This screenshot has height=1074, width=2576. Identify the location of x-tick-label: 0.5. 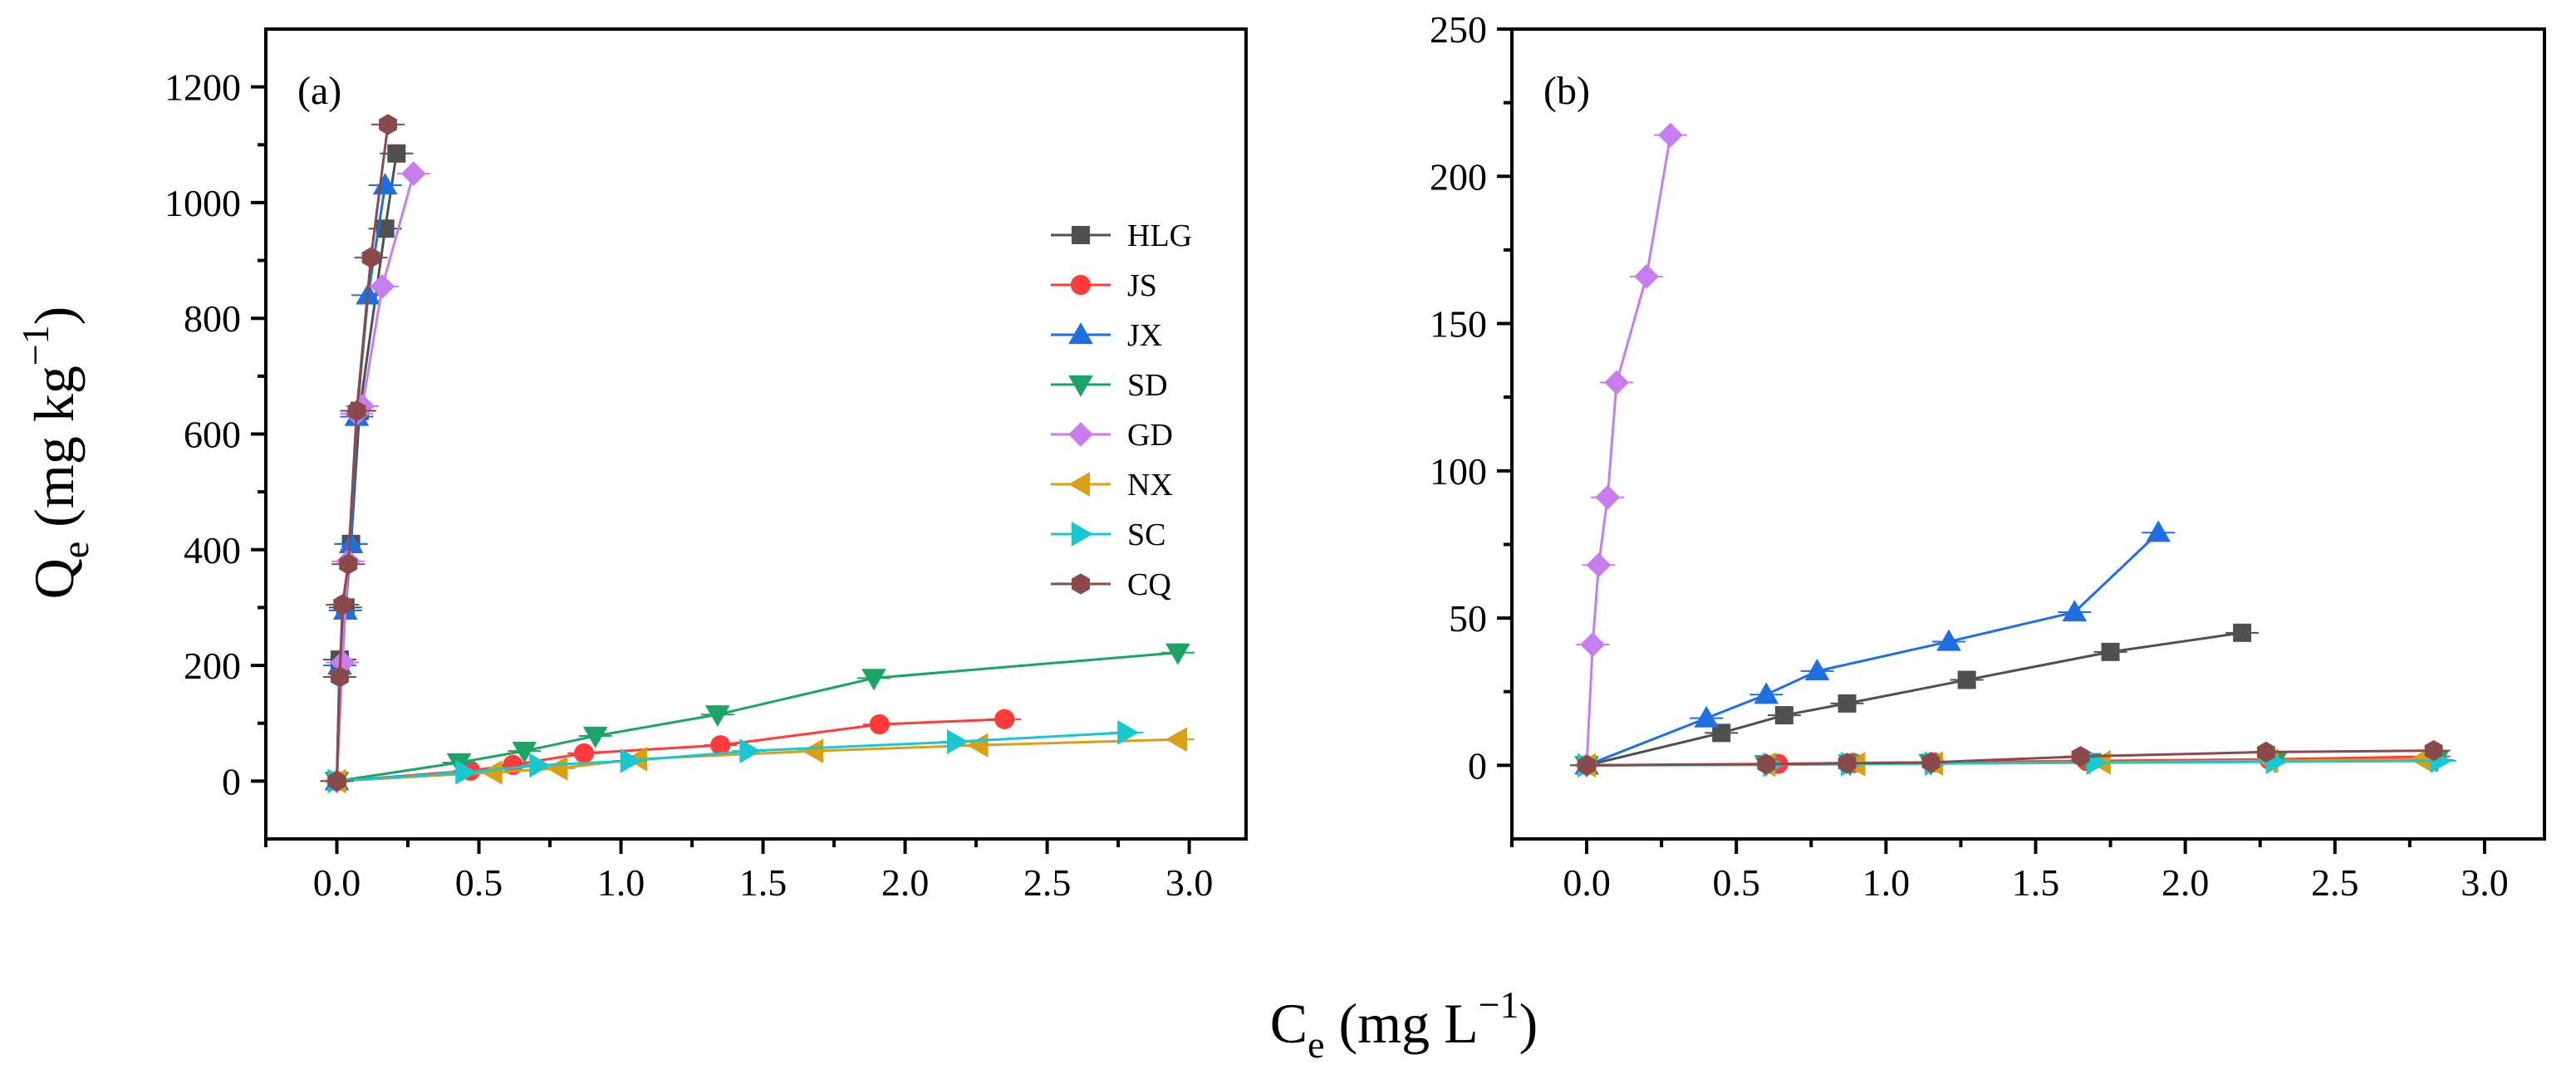
(479, 883).